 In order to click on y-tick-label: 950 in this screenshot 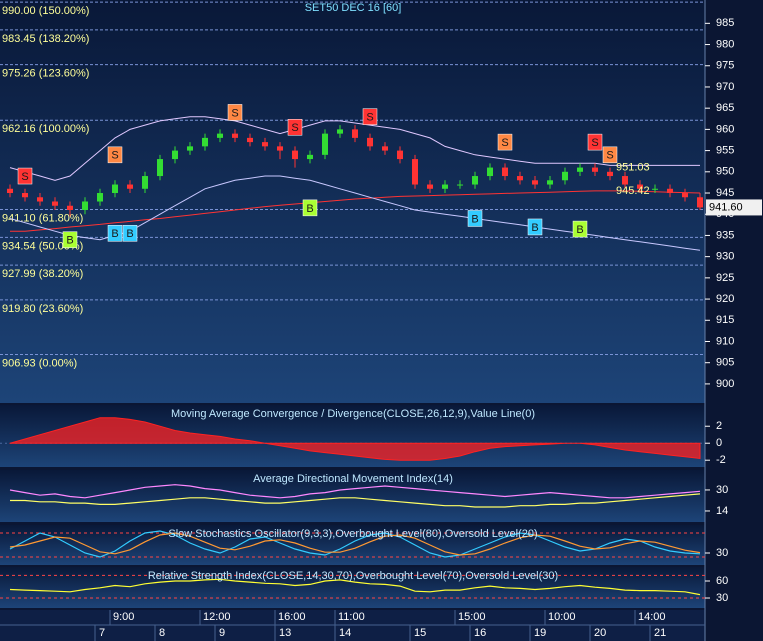, I will do `click(725, 172)`.